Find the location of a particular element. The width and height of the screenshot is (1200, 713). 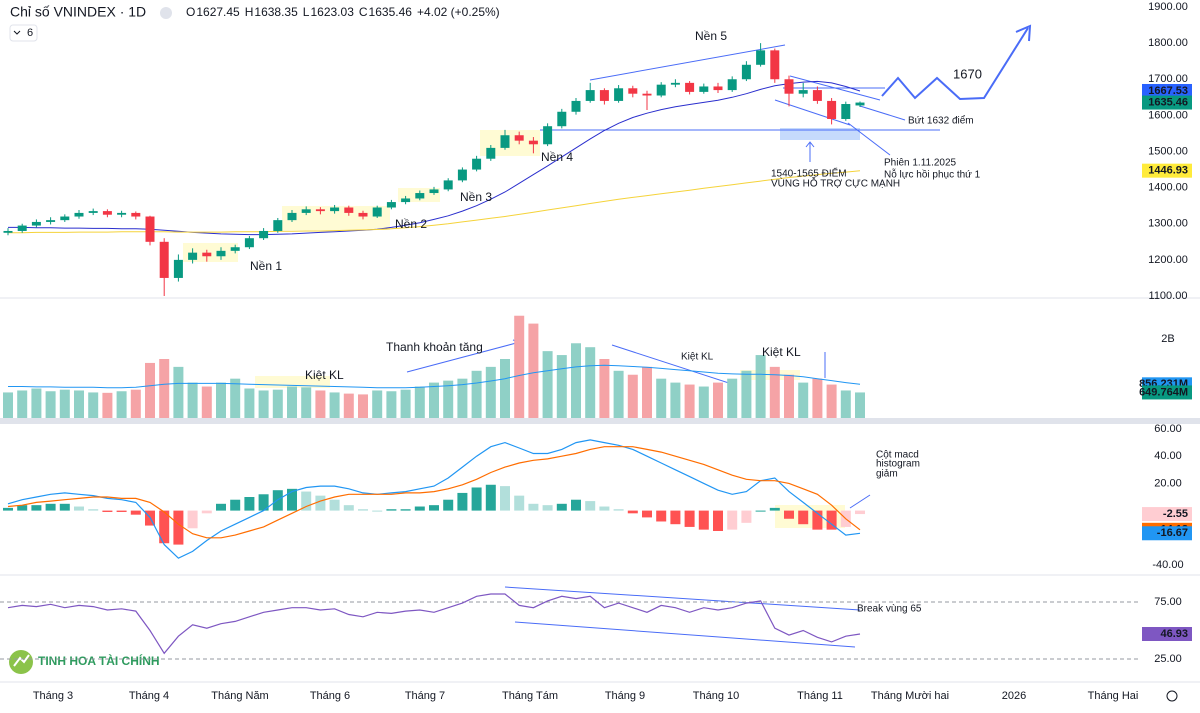

x-tick-label: Tháng 7 is located at coordinates (425, 696).